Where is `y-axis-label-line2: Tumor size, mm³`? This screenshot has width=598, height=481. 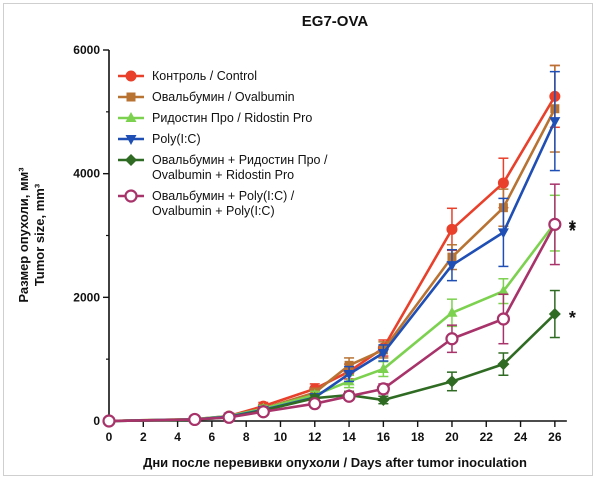 y-axis-label-line2: Tumor size, mm³ is located at coordinates (39, 234).